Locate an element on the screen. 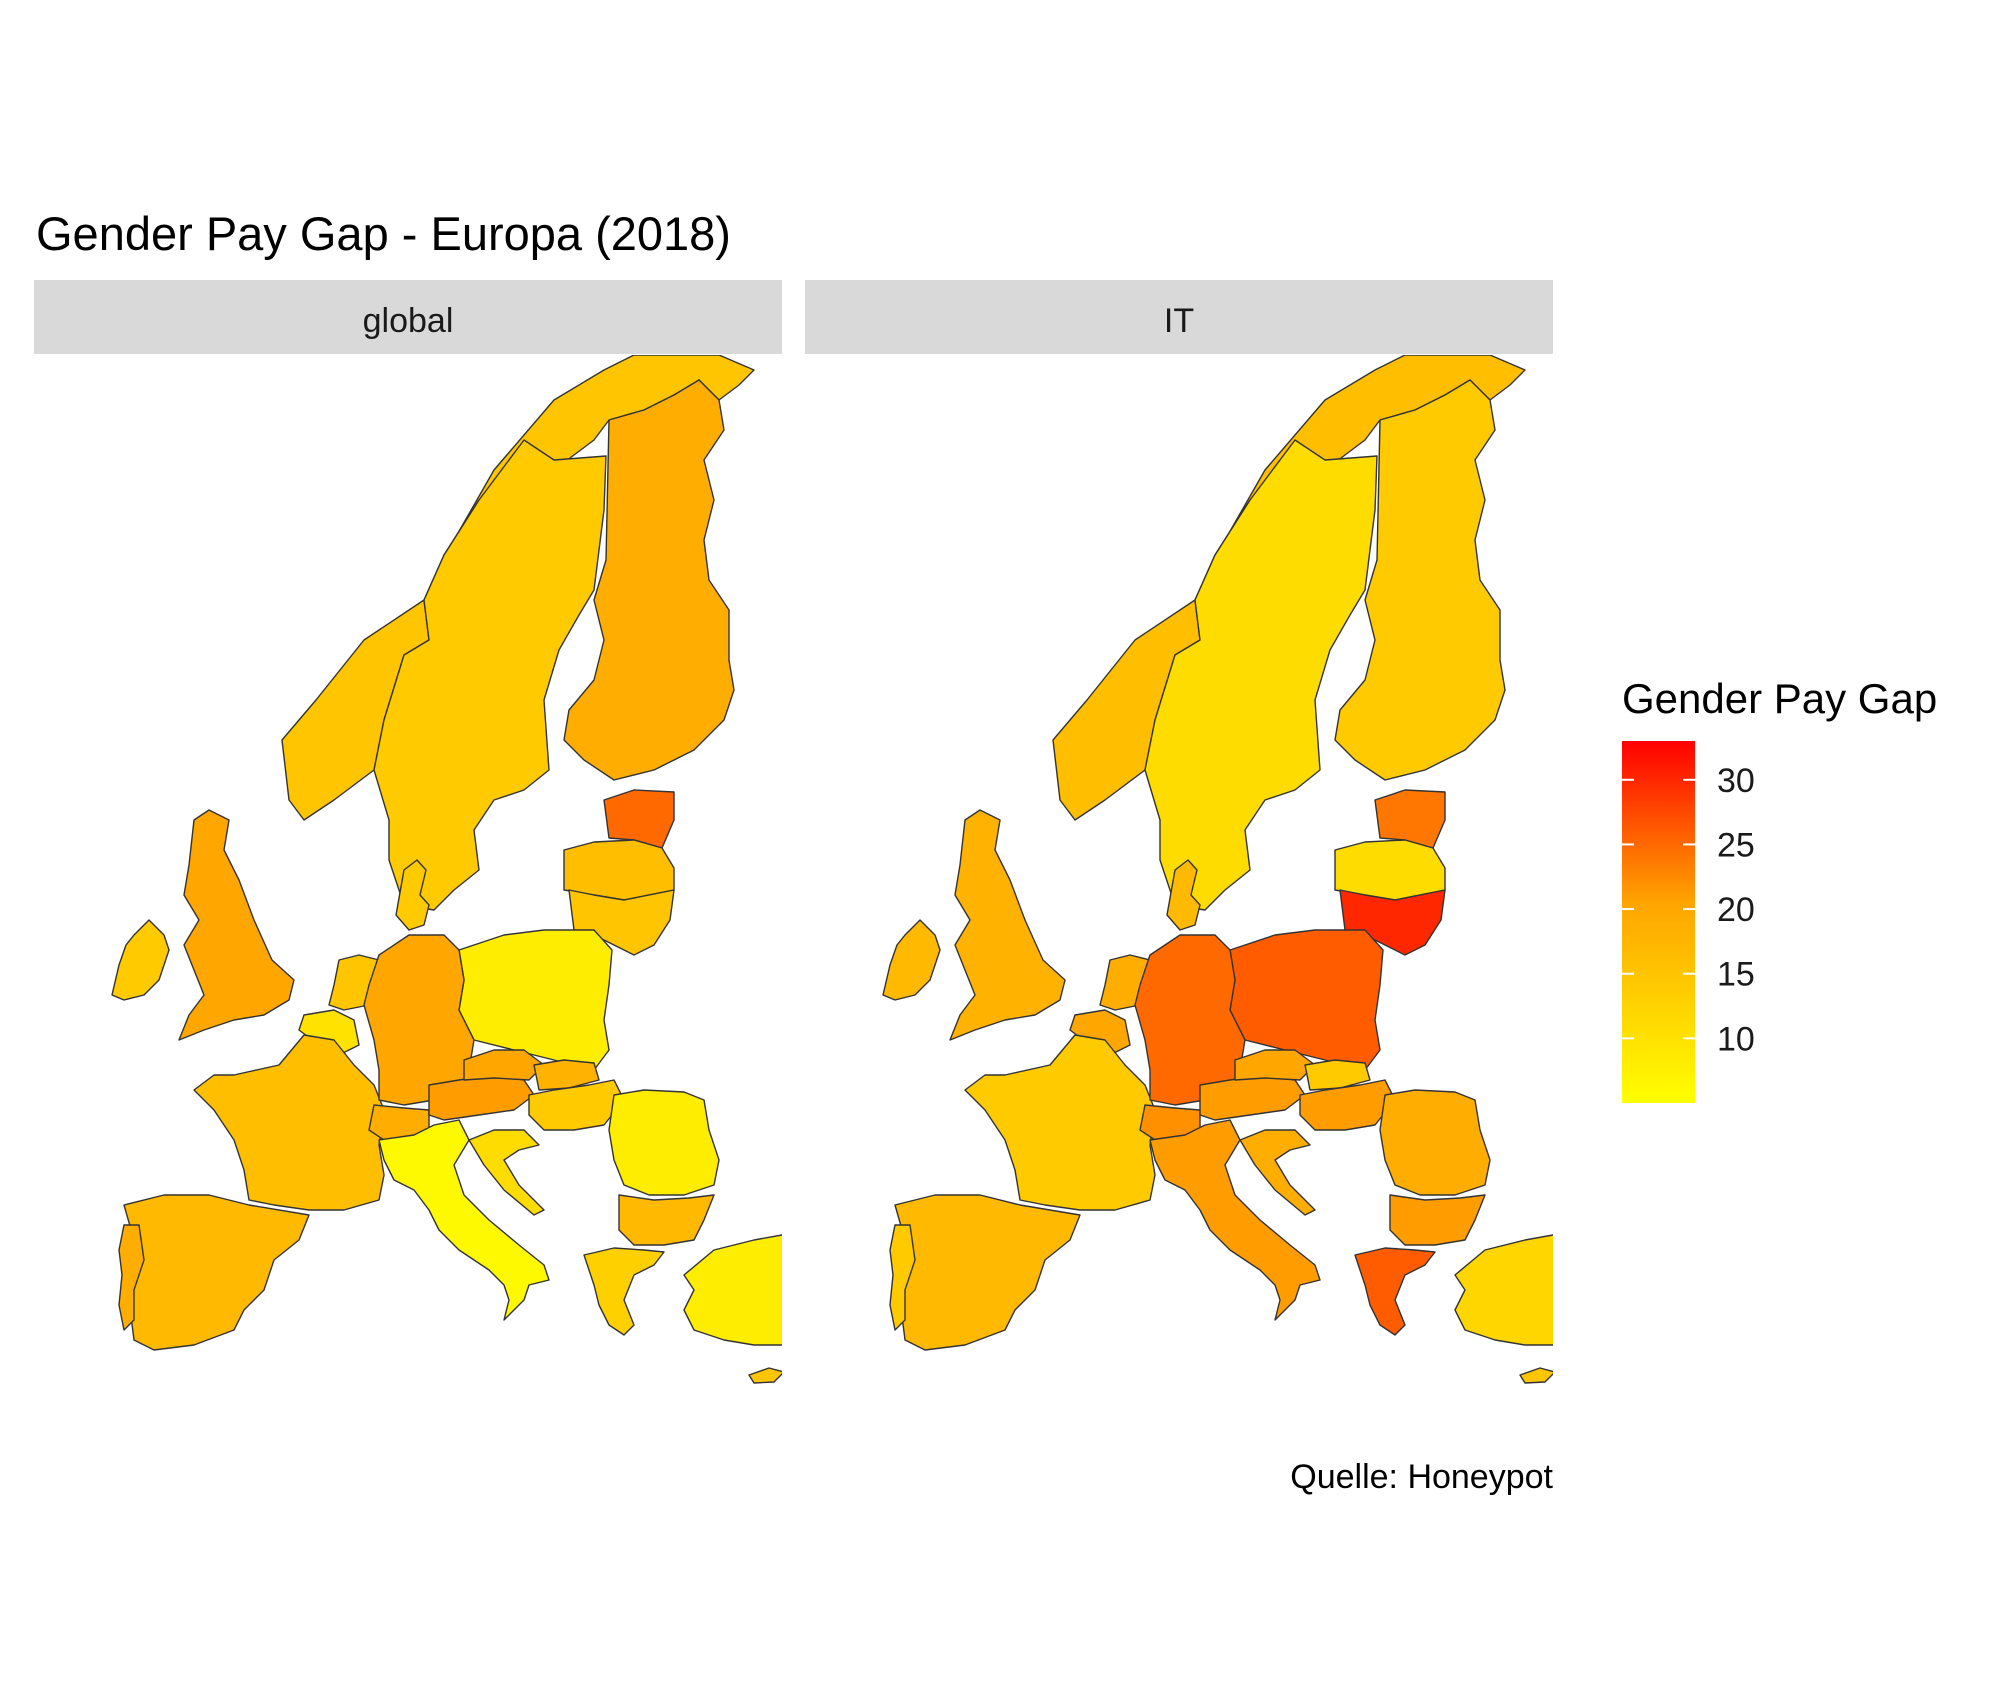 This screenshot has width=2009, height=1696. legend-colorbar is located at coordinates (1658, 922).